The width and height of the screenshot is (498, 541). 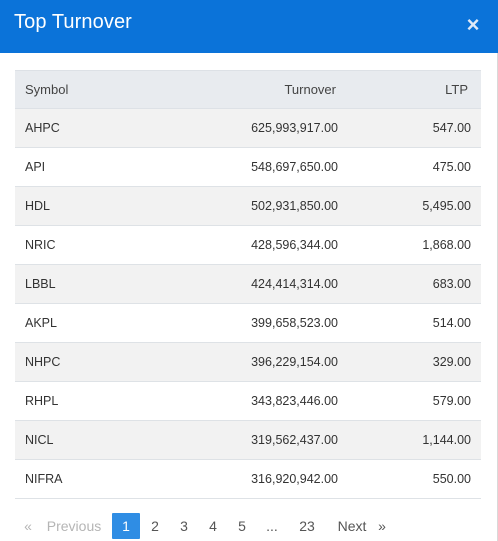 I want to click on cell-symbol: NRIC, so click(x=40, y=245).